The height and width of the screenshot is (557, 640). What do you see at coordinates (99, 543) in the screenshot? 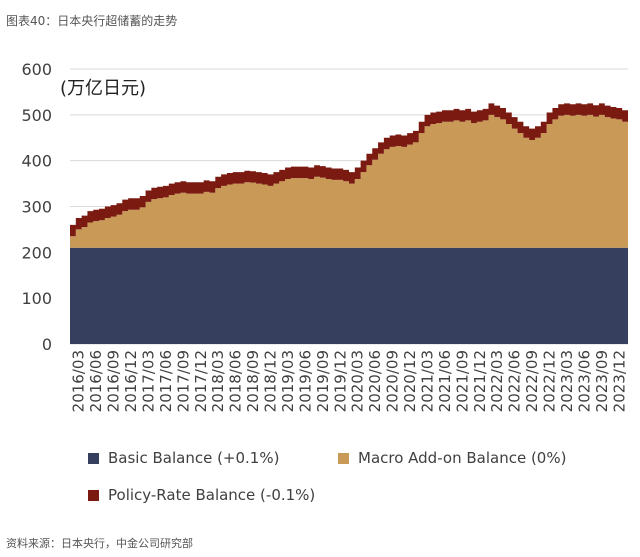
I see `source-note: 资料来源：日本央行，中金公司研究部` at bounding box center [99, 543].